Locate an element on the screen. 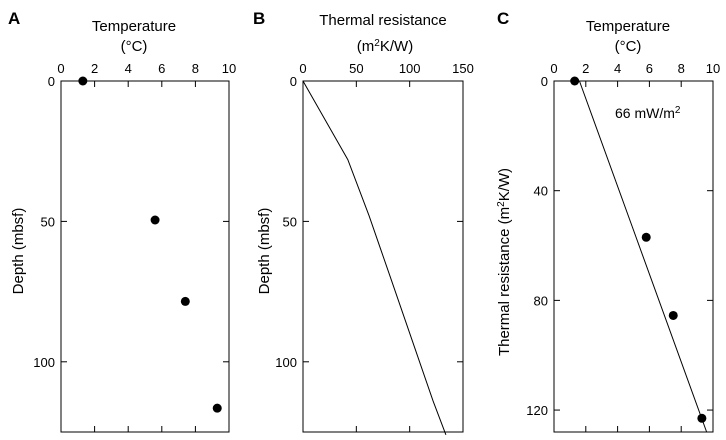 The image size is (726, 440). panel-c-y-tick-label-2: 80 is located at coordinates (541, 300).